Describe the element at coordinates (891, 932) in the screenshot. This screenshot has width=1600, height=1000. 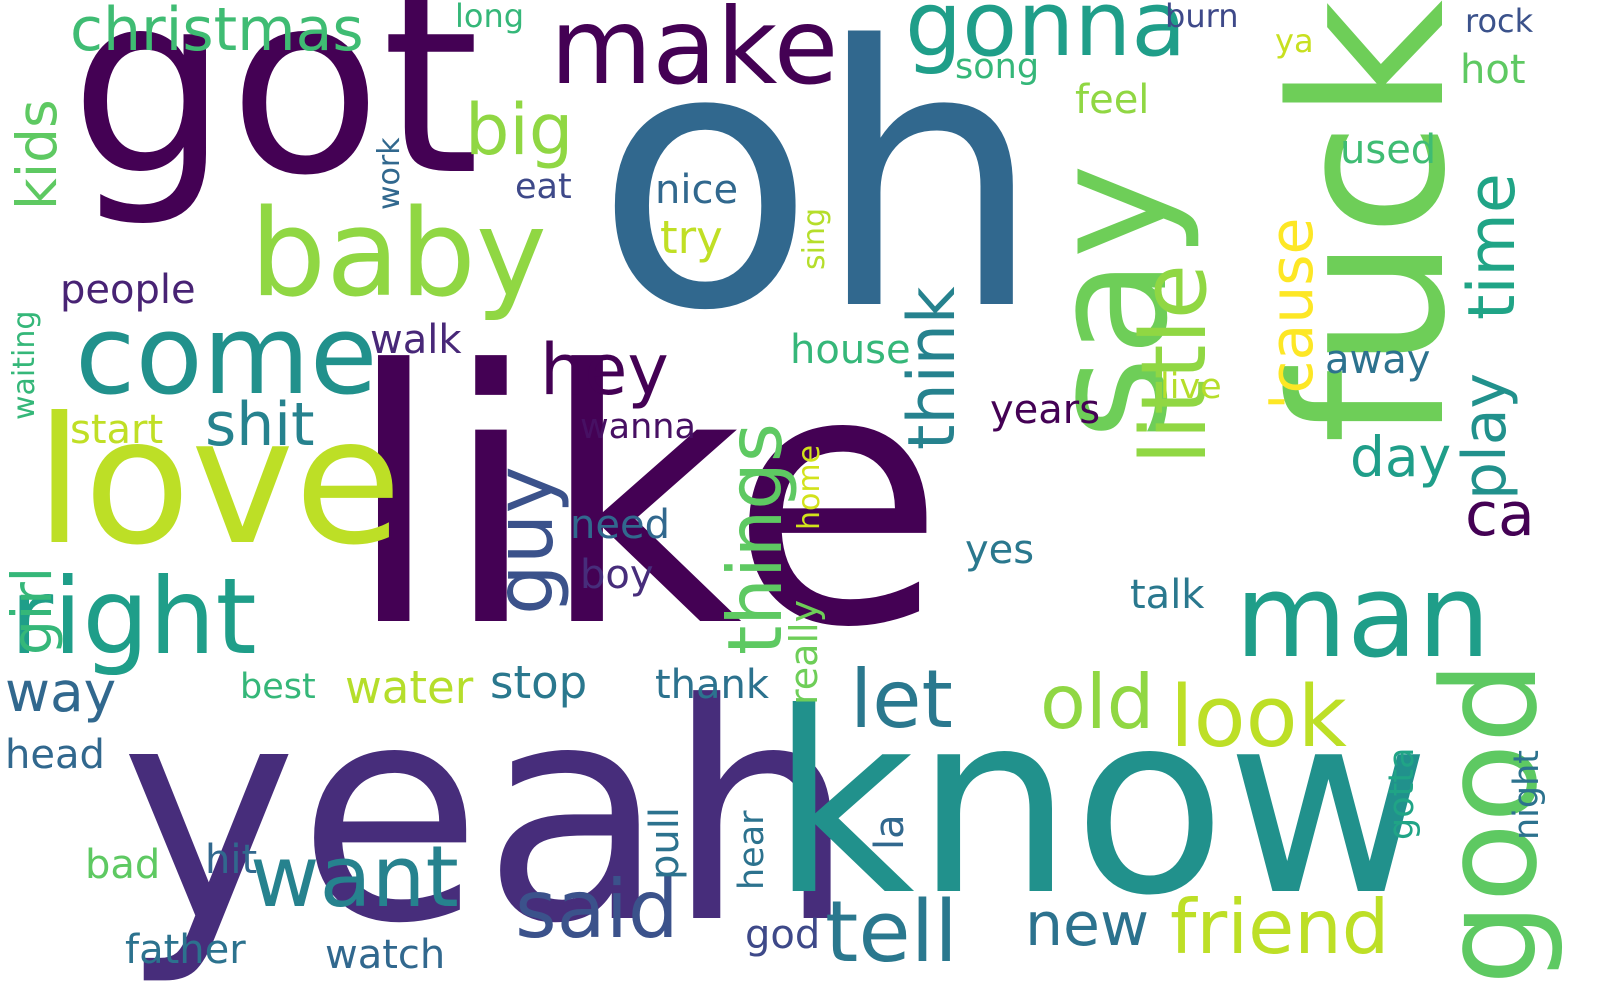
I see `word-tell: tell` at that location.